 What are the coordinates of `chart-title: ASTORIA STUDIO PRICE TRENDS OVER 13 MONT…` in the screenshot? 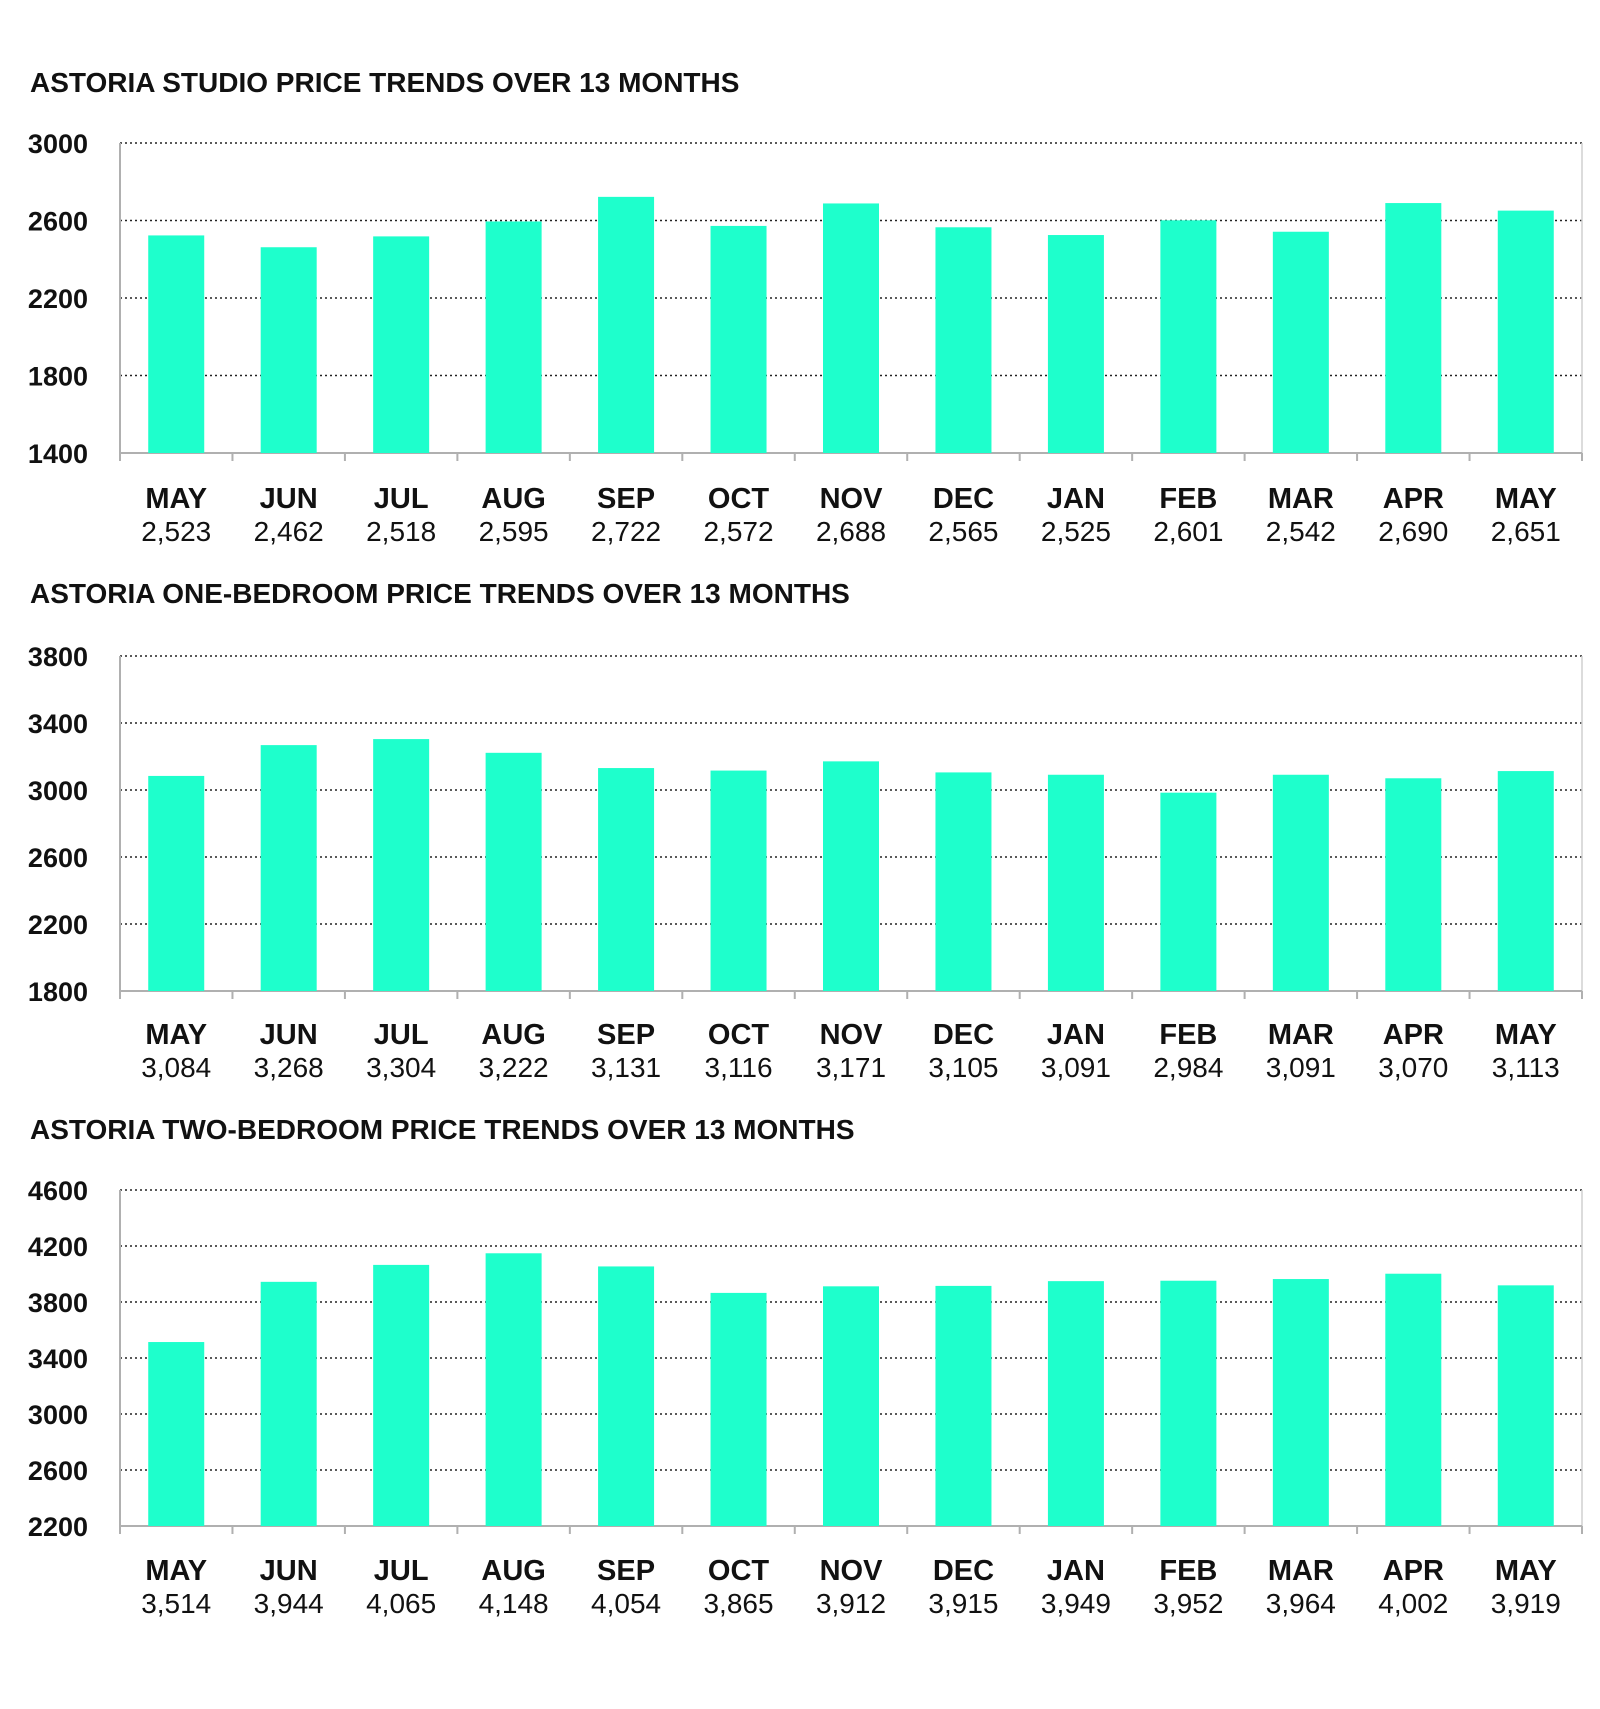 It's located at (384, 82).